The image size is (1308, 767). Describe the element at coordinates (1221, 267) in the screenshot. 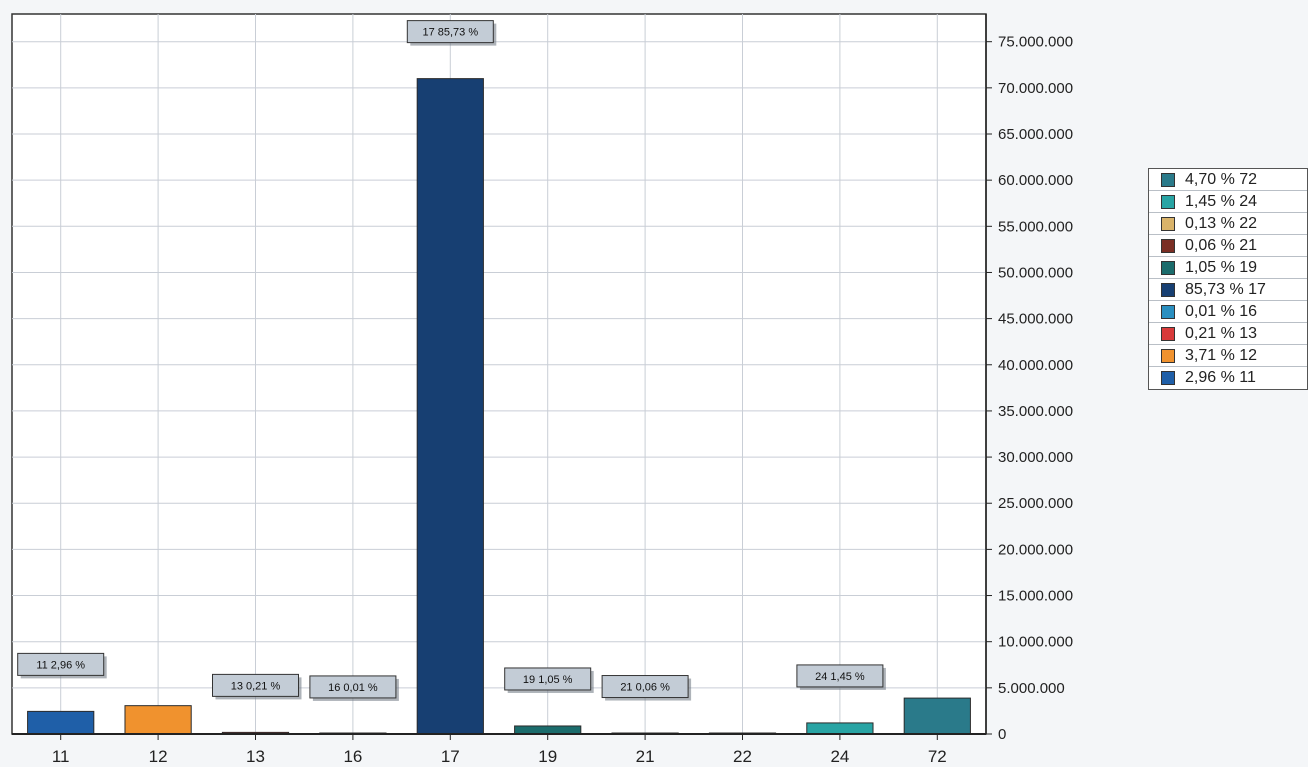

I see `legend-label: 1,05 % 19` at that location.